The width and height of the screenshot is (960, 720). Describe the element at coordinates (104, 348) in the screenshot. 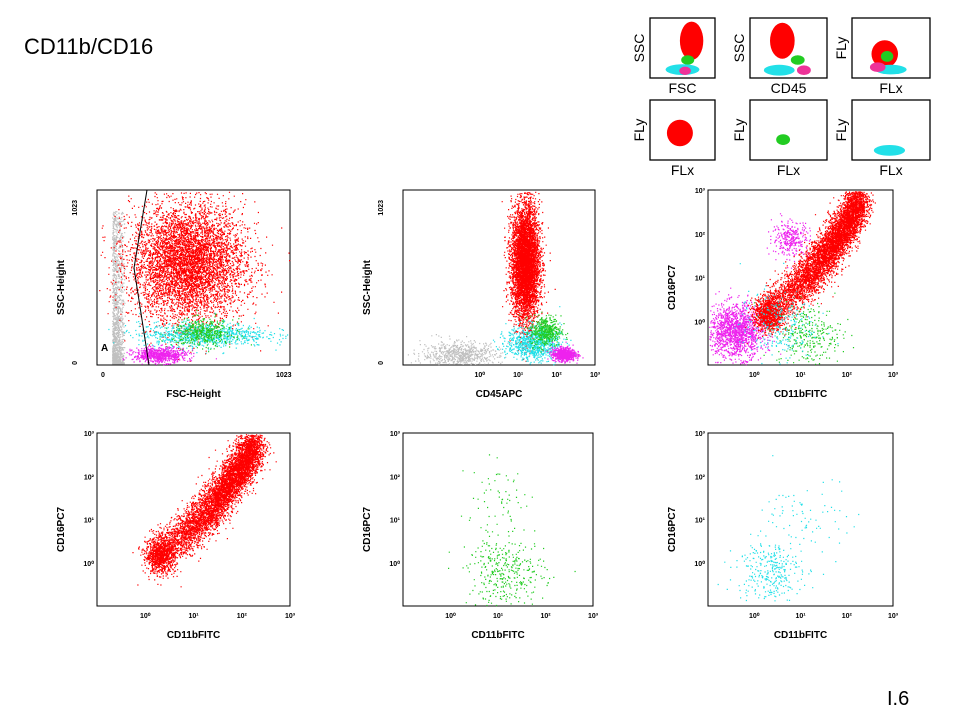

I see `gate-label: A` at that location.